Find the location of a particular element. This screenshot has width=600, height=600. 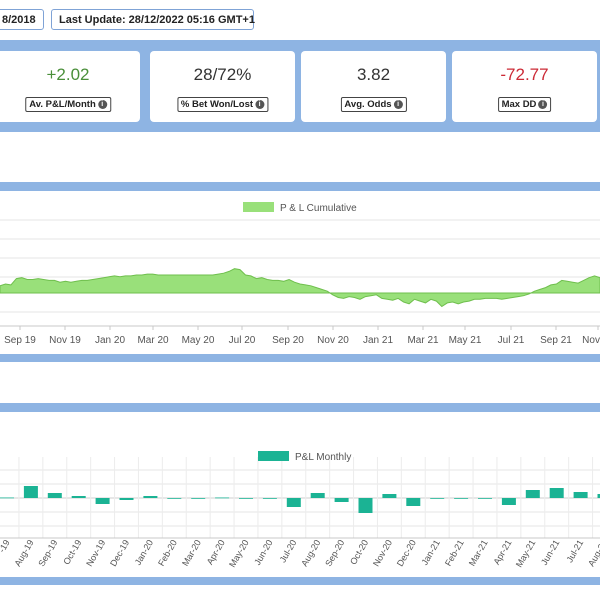

x-tick-label: Nov 20 is located at coordinates (333, 340).